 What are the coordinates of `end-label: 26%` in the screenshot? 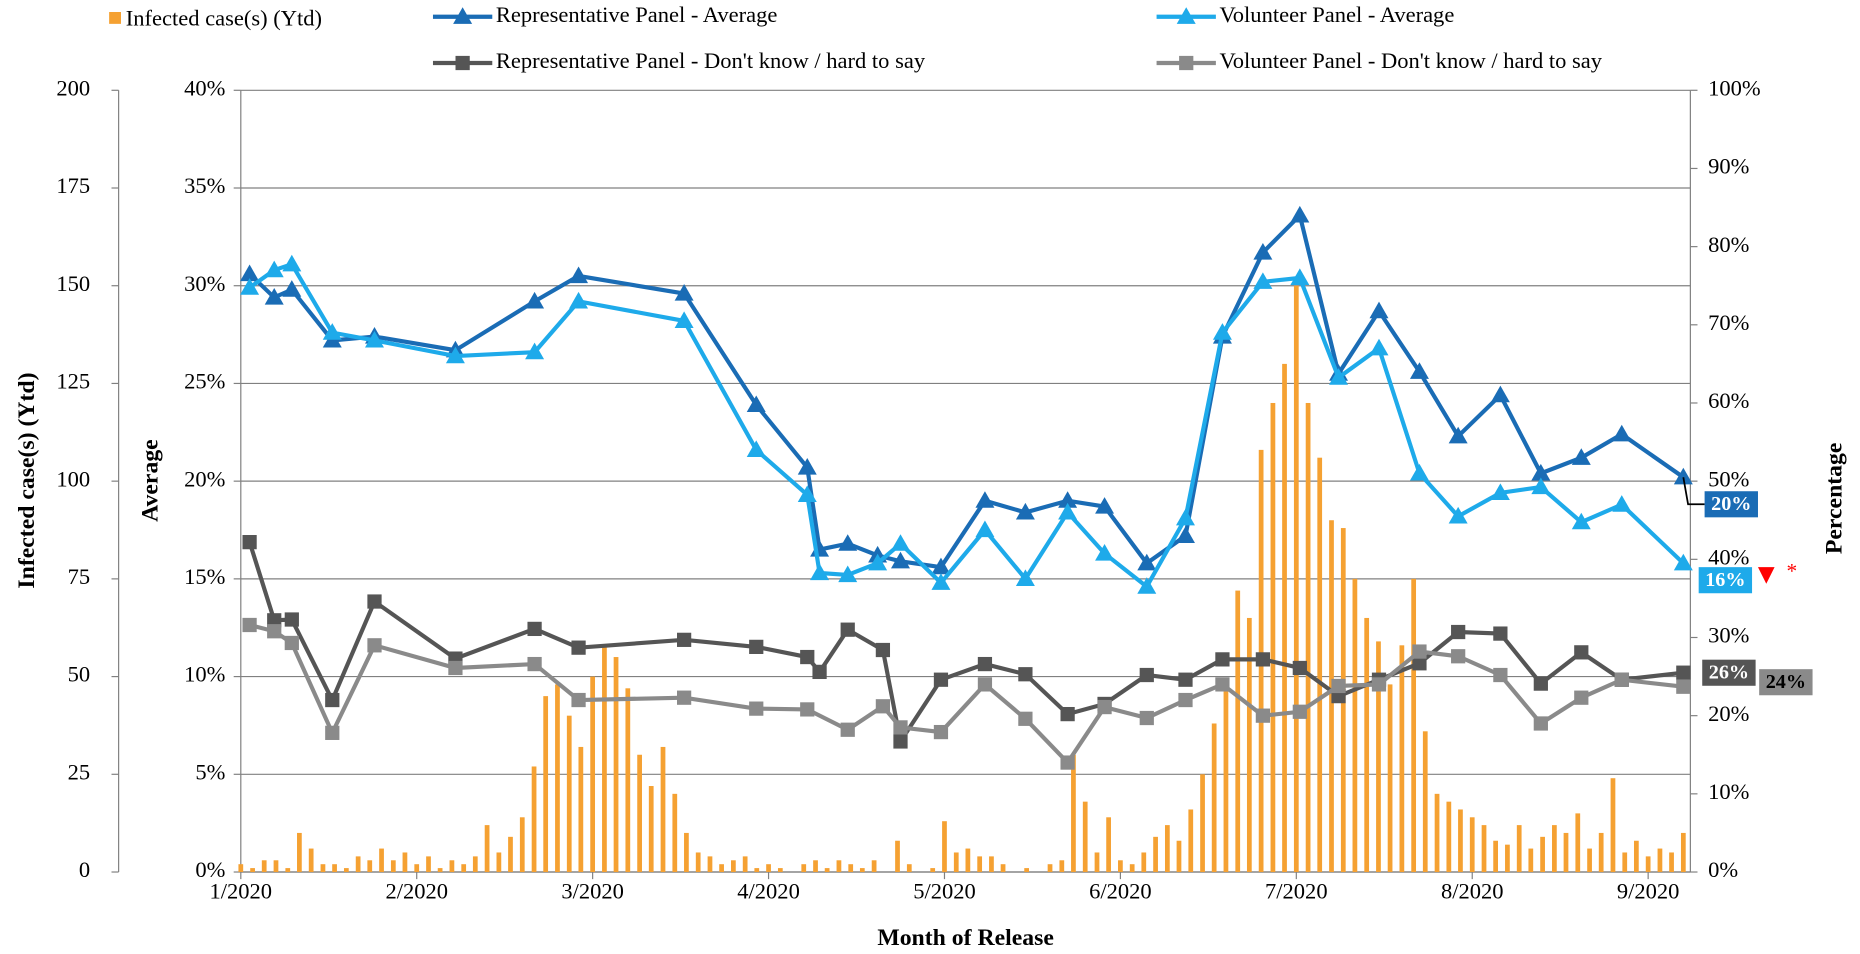 It's located at (1729, 673).